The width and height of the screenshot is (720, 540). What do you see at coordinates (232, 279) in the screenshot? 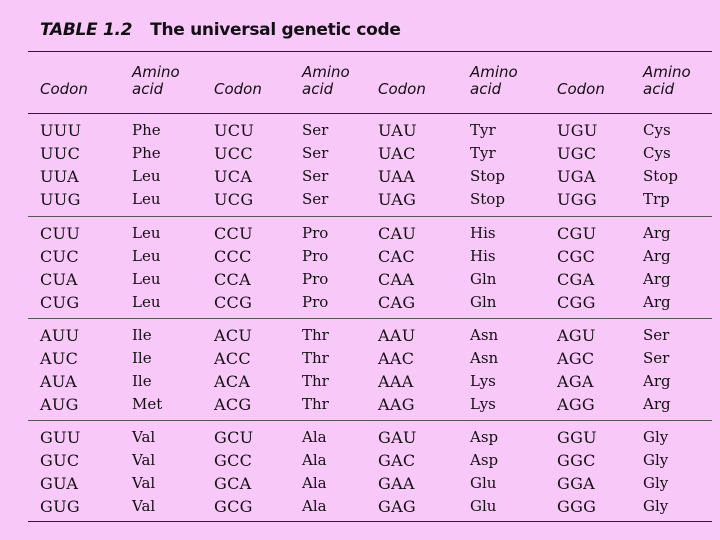
I see `codon-cell: CCA` at bounding box center [232, 279].